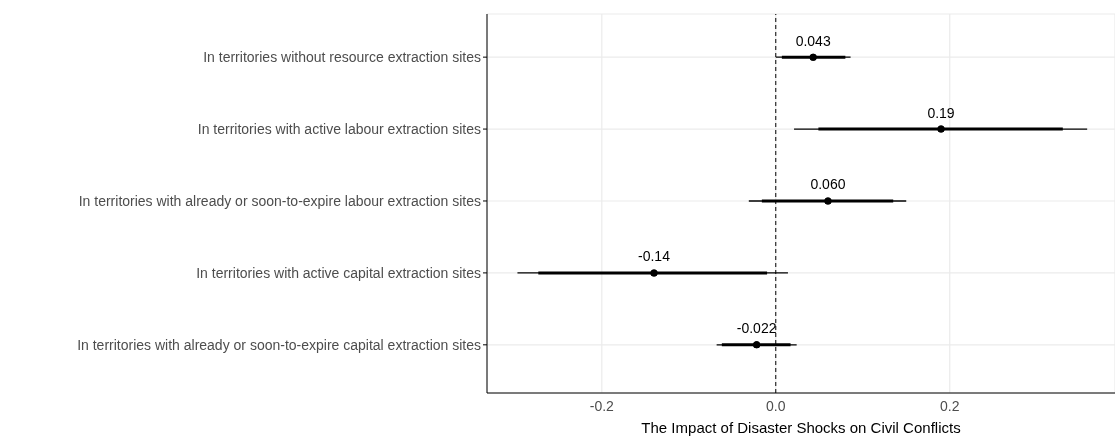 This screenshot has width=1115, height=439. What do you see at coordinates (279, 200) in the screenshot?
I see `y-tick-label: In territories with already or soon-to-expire labour extraction sites` at bounding box center [279, 200].